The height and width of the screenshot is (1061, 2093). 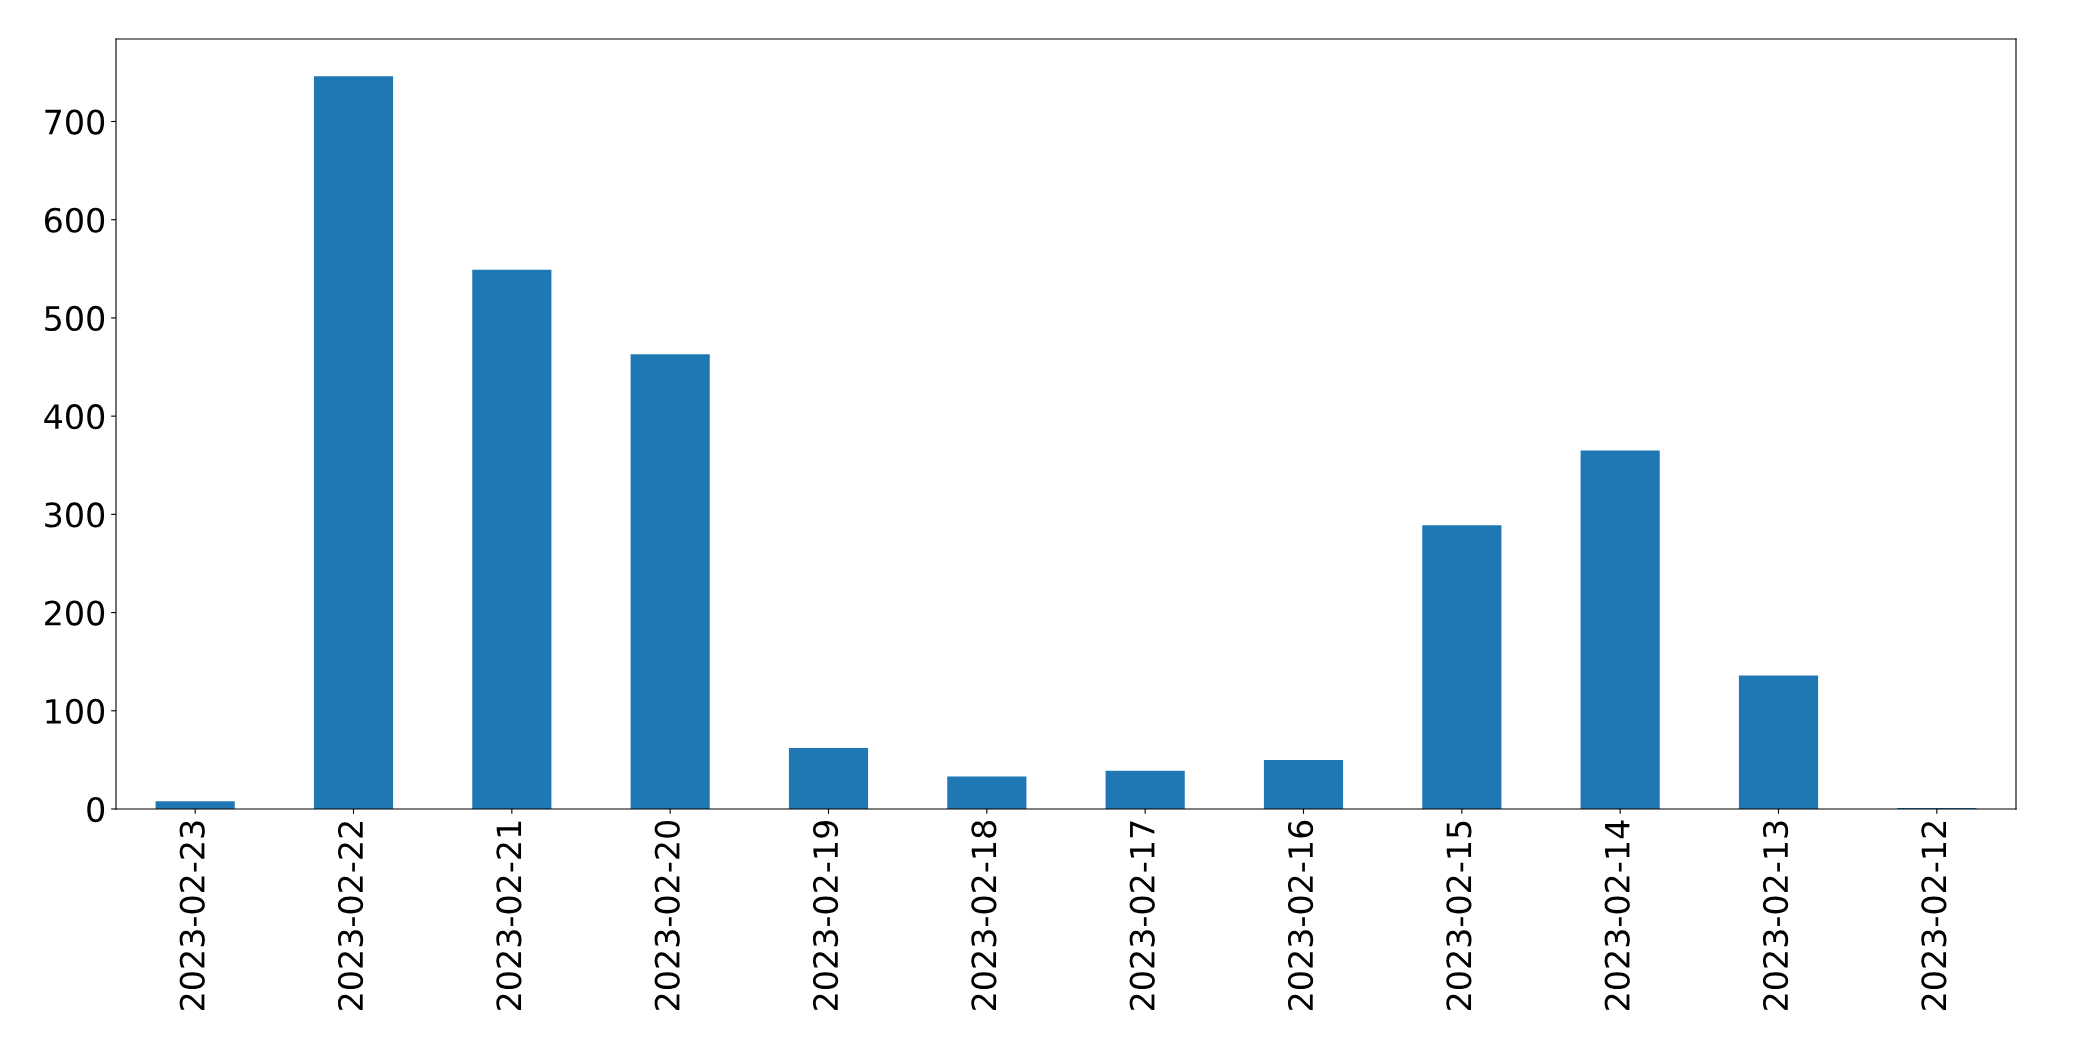 What do you see at coordinates (1459, 915) in the screenshot?
I see `x-tick-label: 2023-02-15` at bounding box center [1459, 915].